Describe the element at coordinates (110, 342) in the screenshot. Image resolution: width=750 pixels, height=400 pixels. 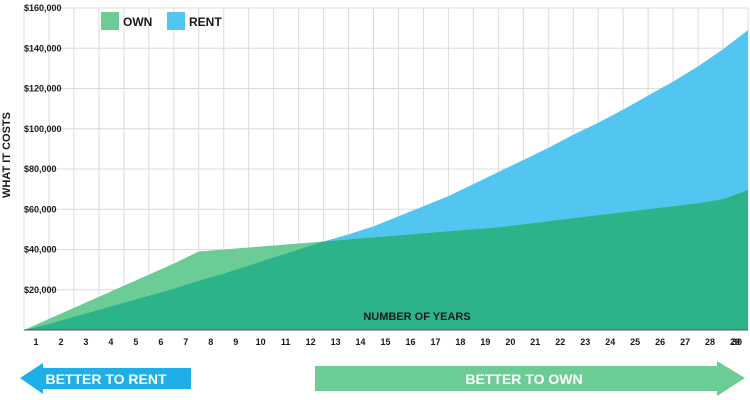
I see `x-tick-label-3: 4` at that location.